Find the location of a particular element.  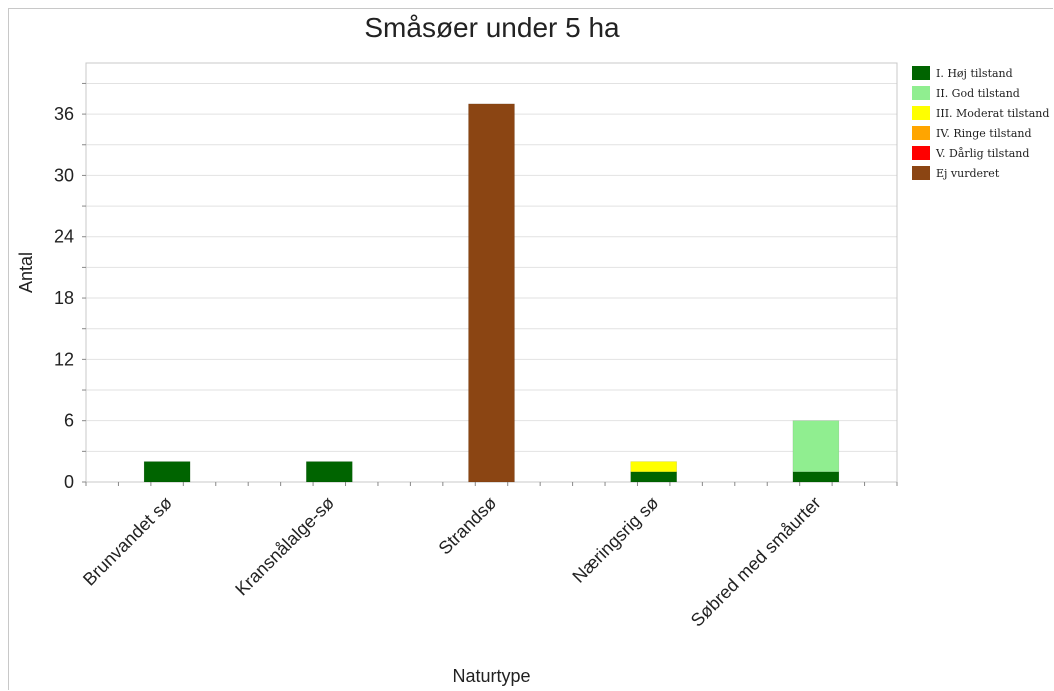

legend-label: Ej vurderet is located at coordinates (968, 173).